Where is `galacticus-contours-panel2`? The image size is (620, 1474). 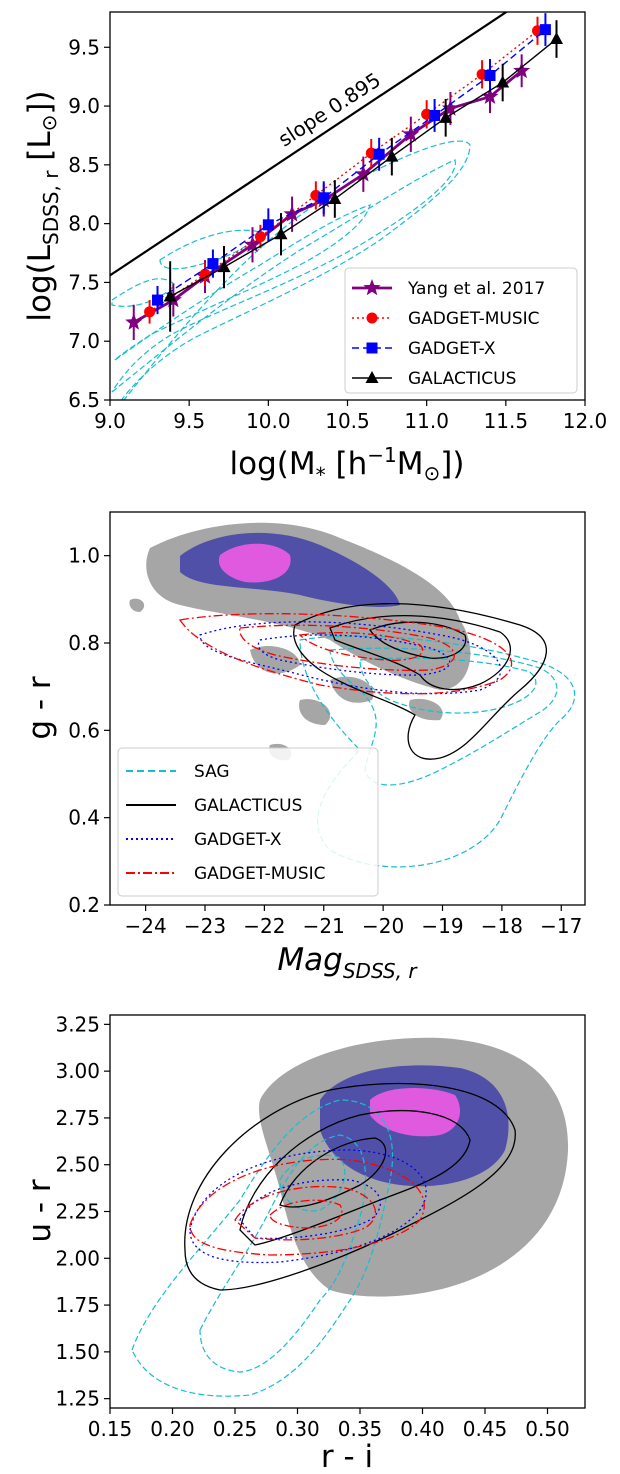
galacticus-contours-panel2 is located at coordinates (420, 681).